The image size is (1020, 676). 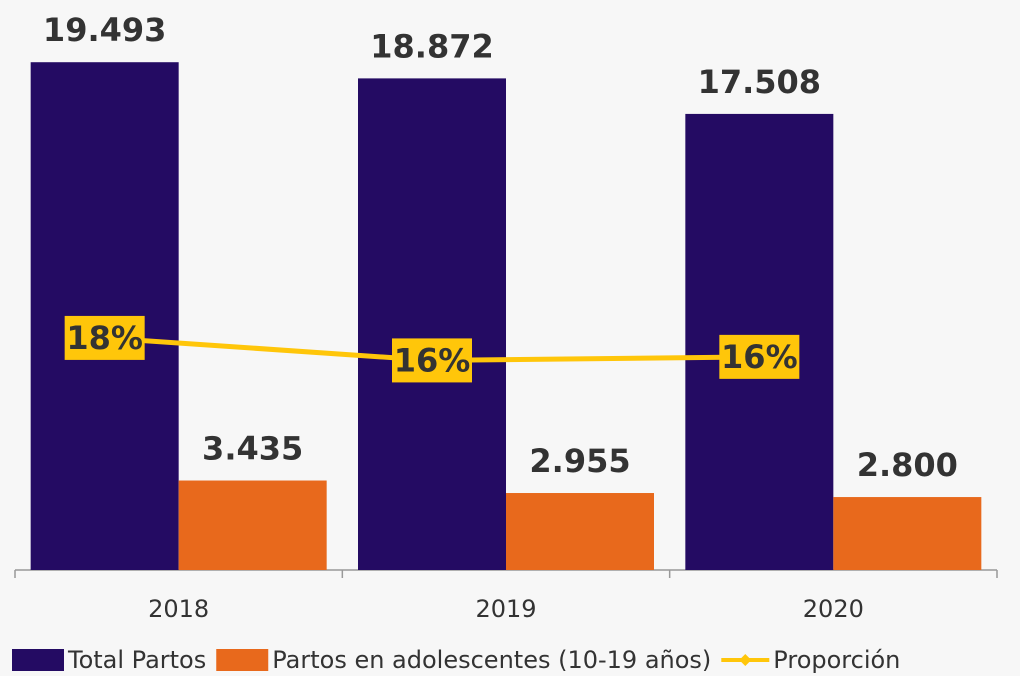 I want to click on data-label: 3.435, so click(x=252, y=449).